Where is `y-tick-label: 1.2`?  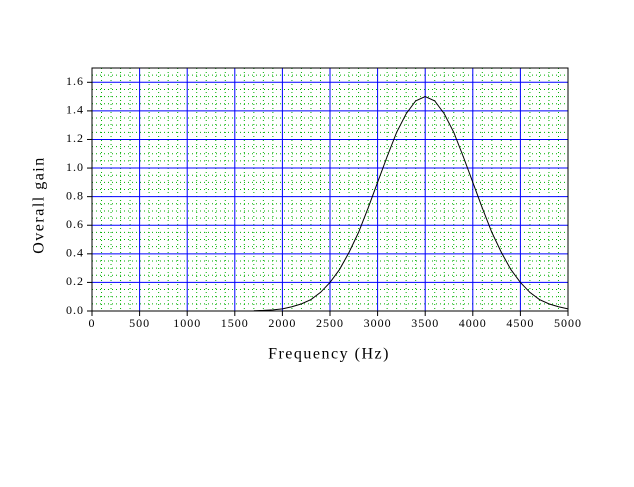 y-tick-label: 1.2 is located at coordinates (75, 138).